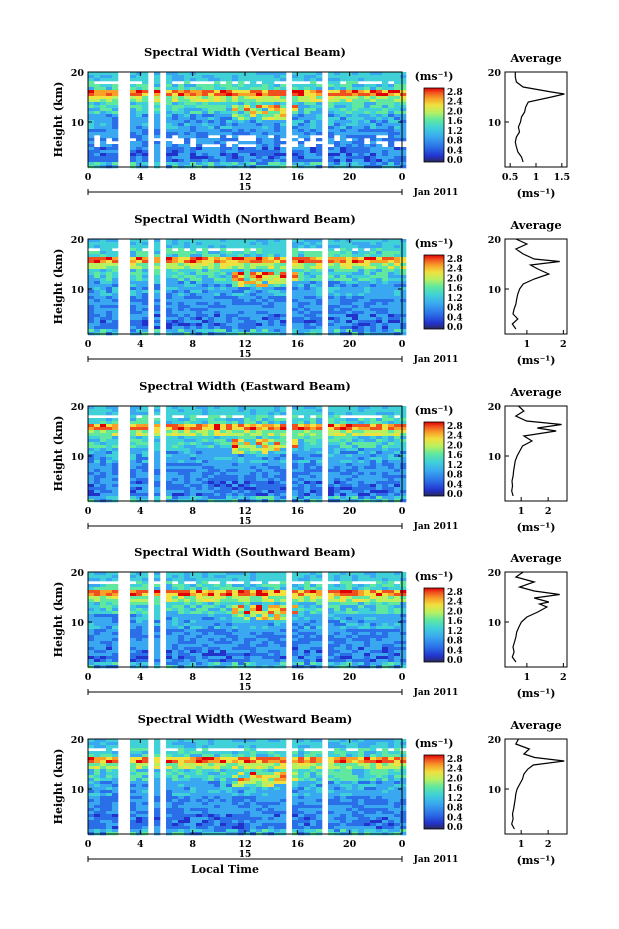 The image size is (619, 929). I want to click on average-frame, so click(536, 286).